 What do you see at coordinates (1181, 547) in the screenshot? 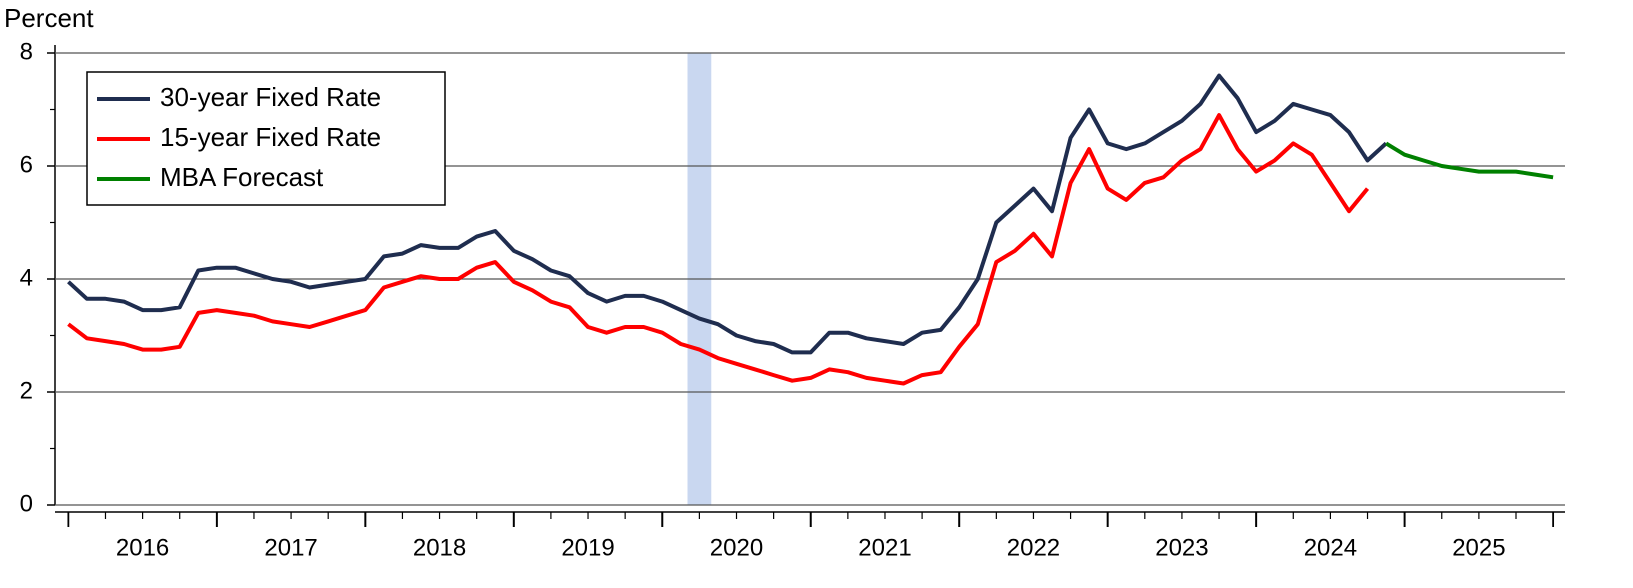
I see `x-tick-label: 2023` at bounding box center [1181, 547].